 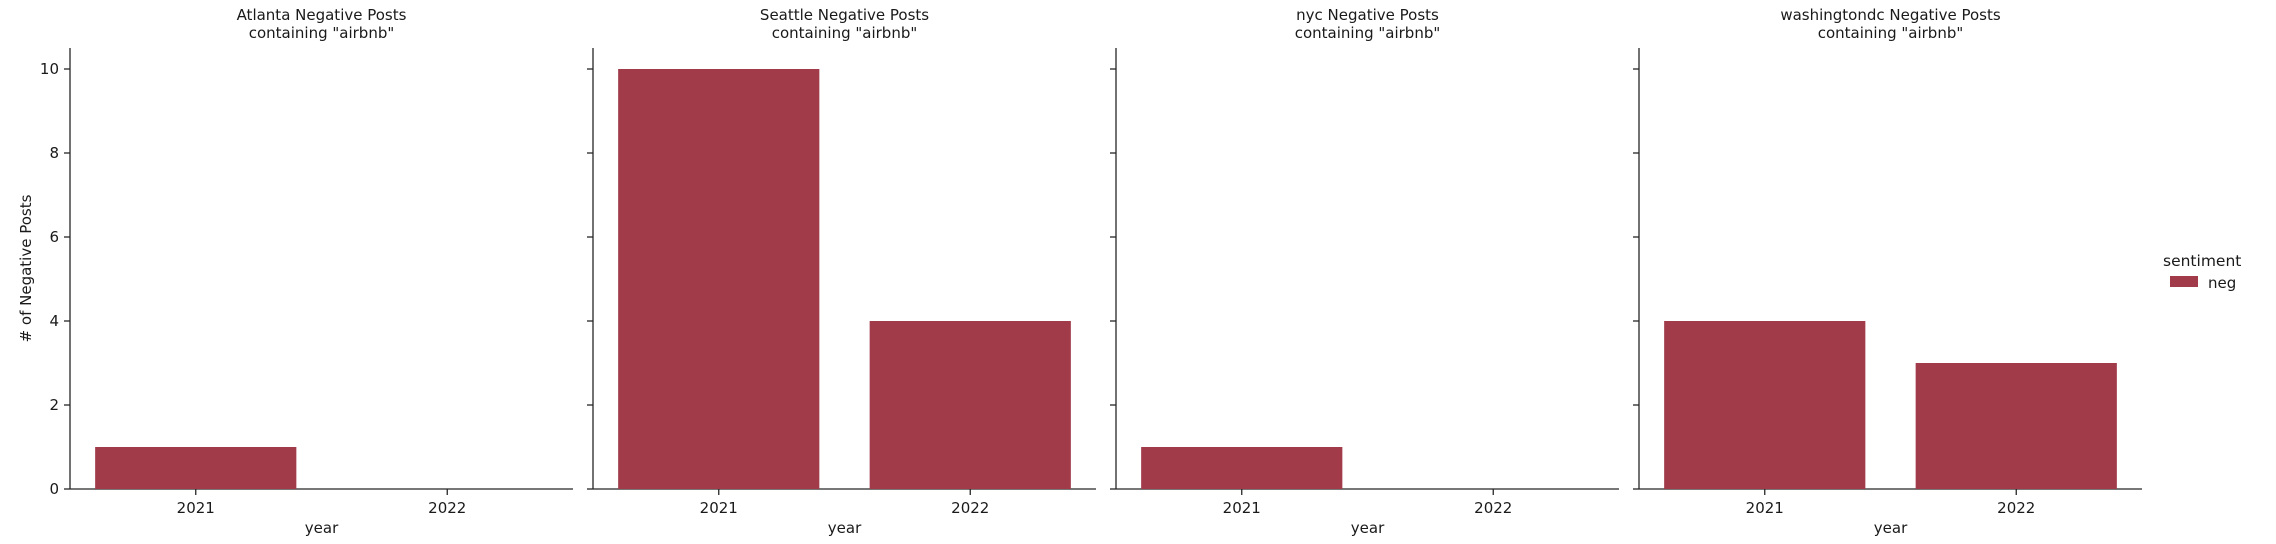 I want to click on panel-title-line: Atlanta Negative Posts, so click(x=322, y=15).